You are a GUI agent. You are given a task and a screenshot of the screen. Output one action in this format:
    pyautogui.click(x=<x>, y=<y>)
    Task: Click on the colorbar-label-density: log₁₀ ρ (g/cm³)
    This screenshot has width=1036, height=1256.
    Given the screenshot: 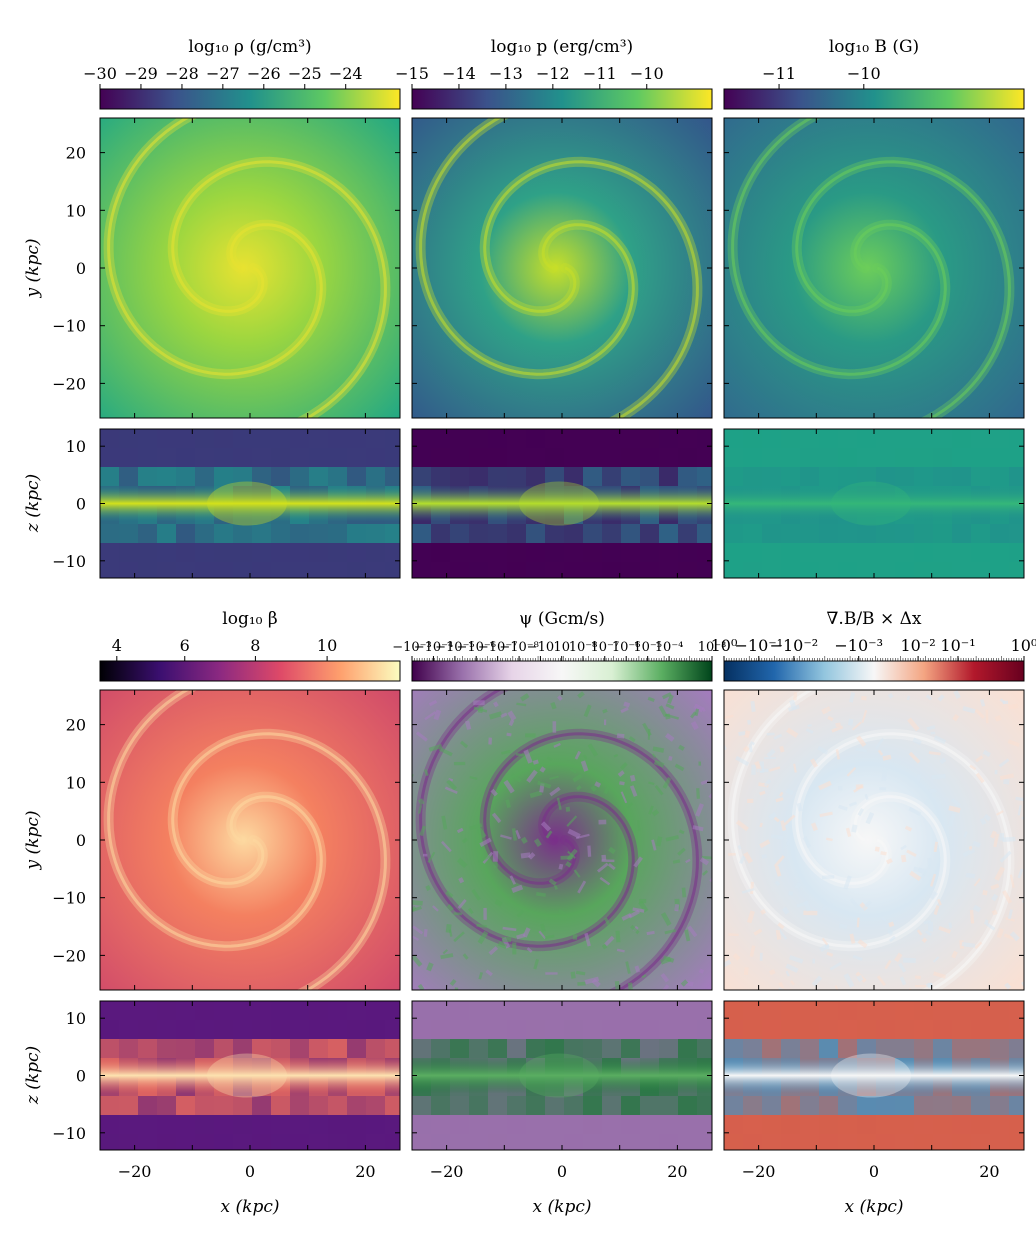 What is the action you would take?
    pyautogui.click(x=249, y=47)
    